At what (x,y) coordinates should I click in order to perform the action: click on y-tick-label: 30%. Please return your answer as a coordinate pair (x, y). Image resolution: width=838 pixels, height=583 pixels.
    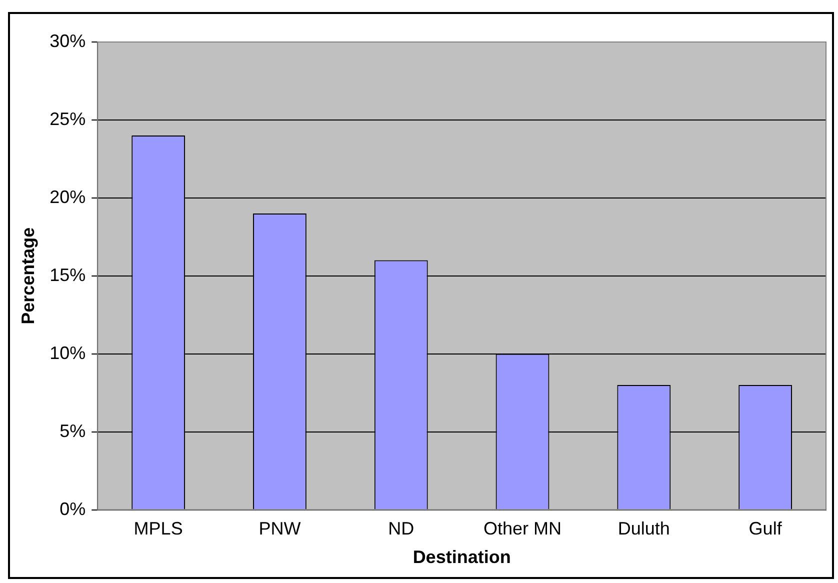
    Looking at the image, I should click on (68, 40).